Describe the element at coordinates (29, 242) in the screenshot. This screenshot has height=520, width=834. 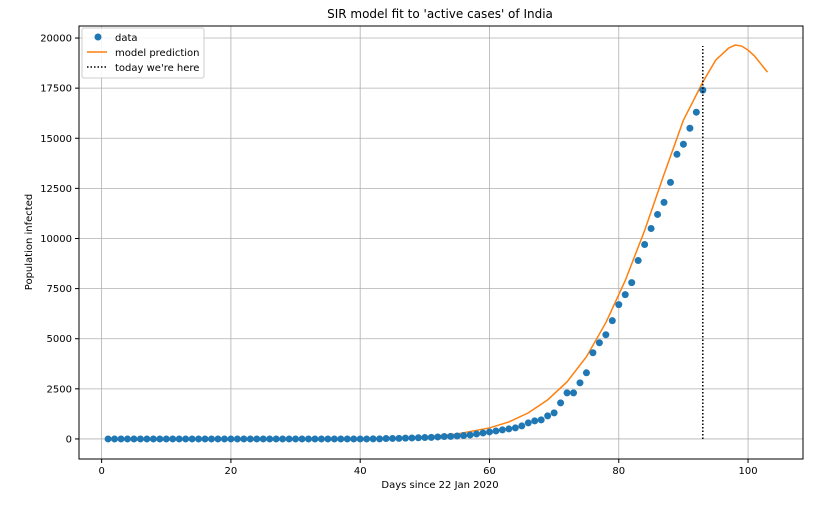
I see `y-axis-label: Population infected` at that location.